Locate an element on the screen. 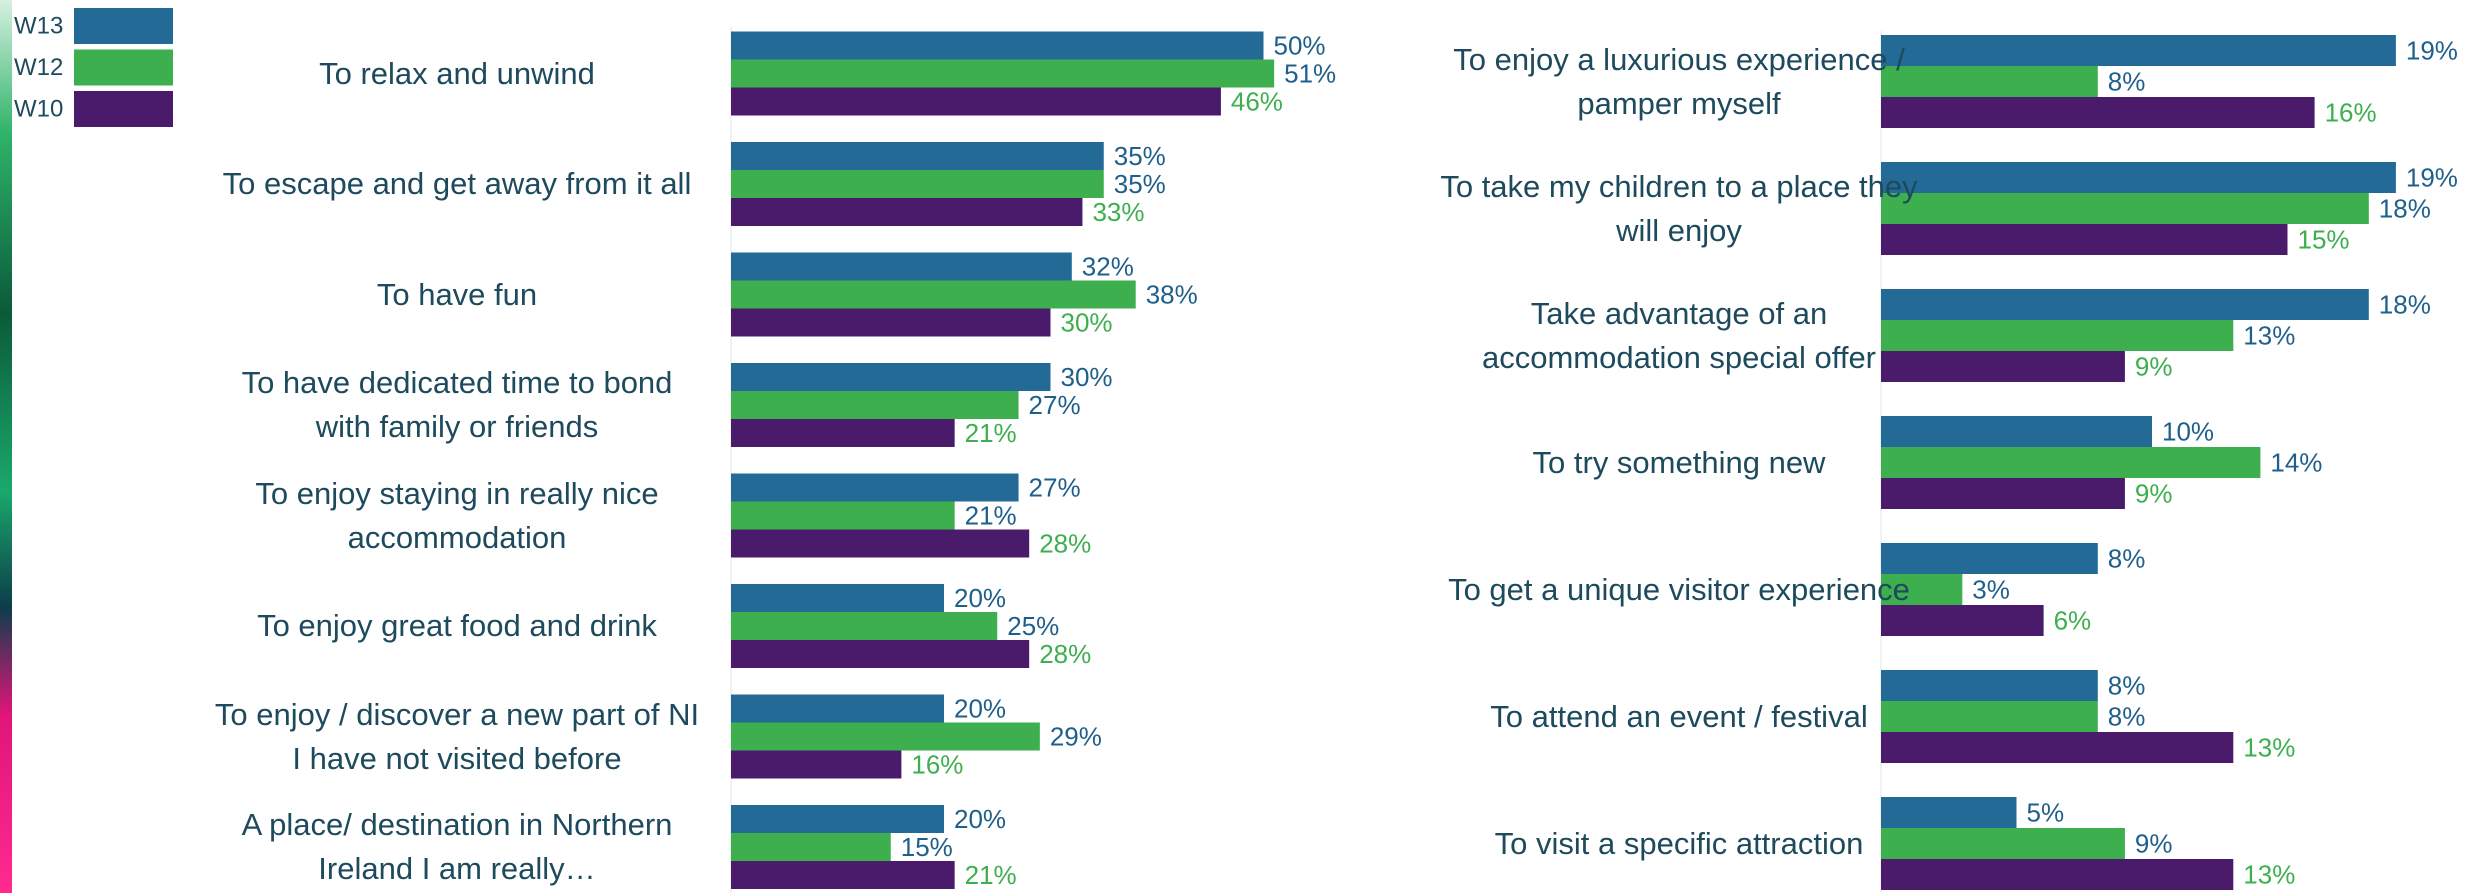 Image resolution: width=2470 pixels, height=895 pixels. value-label: 32% is located at coordinates (1108, 266).